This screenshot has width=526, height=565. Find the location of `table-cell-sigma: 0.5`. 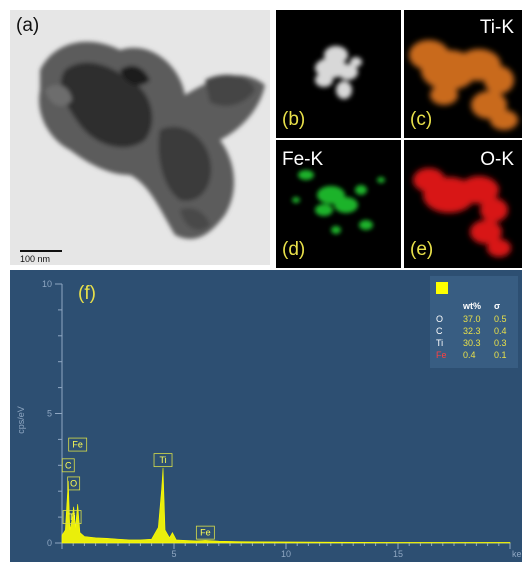

table-cell-sigma: 0.5 is located at coordinates (500, 319).